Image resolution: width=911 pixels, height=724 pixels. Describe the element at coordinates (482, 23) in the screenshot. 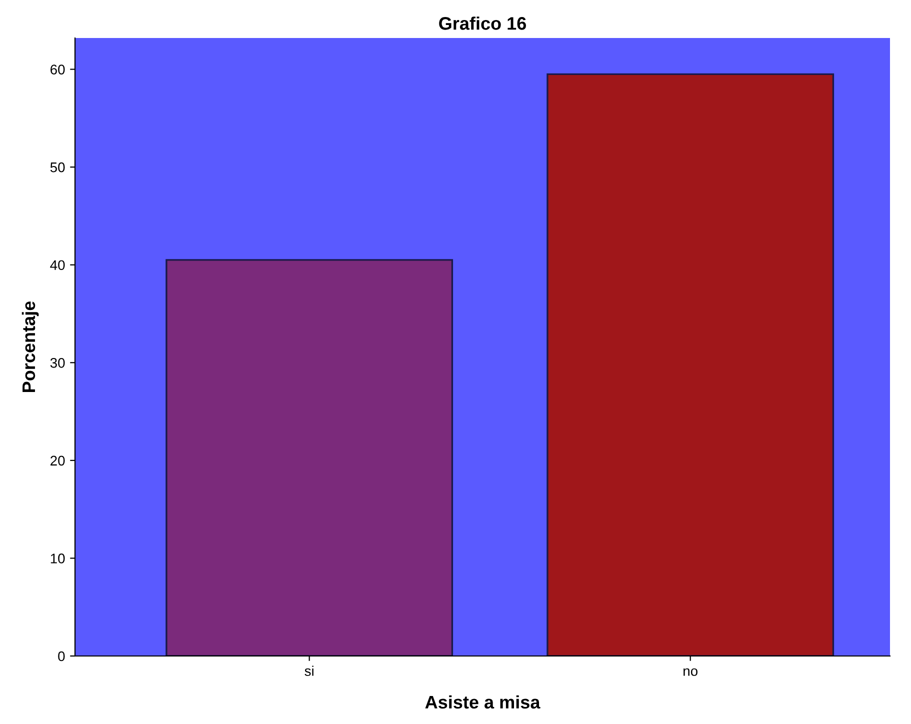

I see `chart-title: Grafico 16` at that location.